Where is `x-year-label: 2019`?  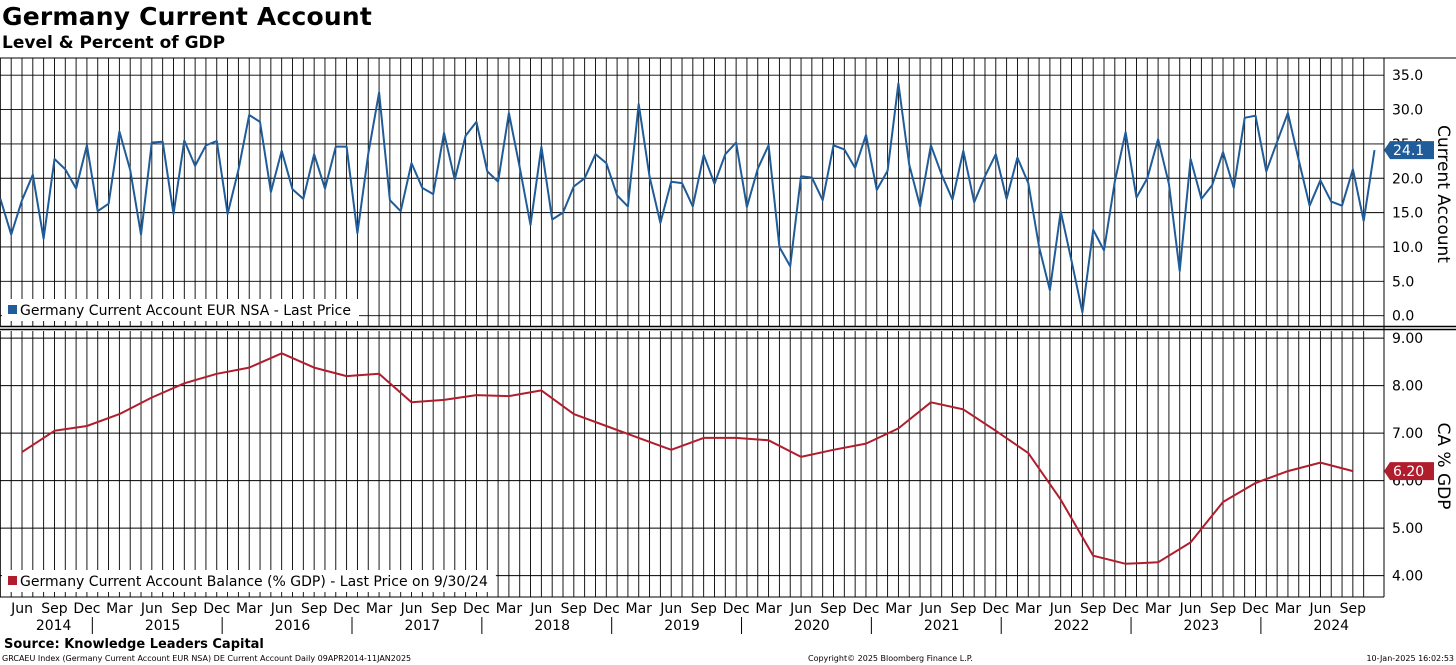 x-year-label: 2019 is located at coordinates (682, 626).